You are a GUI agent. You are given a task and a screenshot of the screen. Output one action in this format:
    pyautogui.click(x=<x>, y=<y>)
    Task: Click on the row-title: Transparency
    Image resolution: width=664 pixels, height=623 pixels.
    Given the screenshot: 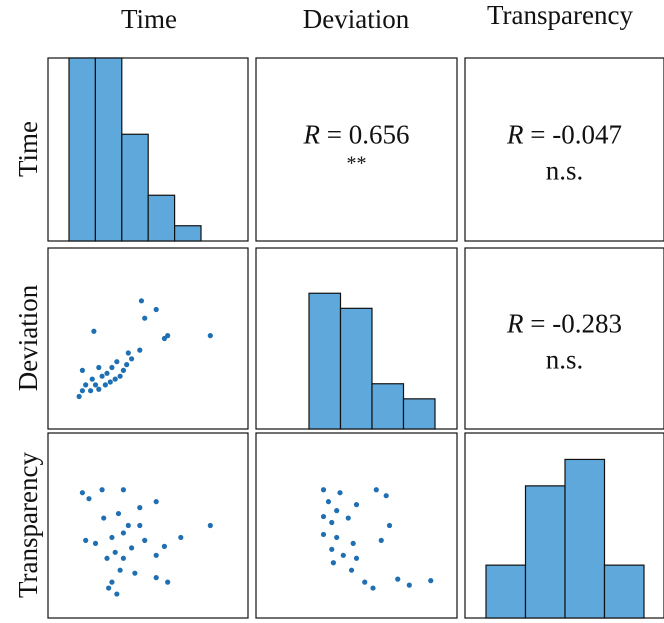 What is the action you would take?
    pyautogui.click(x=28, y=525)
    